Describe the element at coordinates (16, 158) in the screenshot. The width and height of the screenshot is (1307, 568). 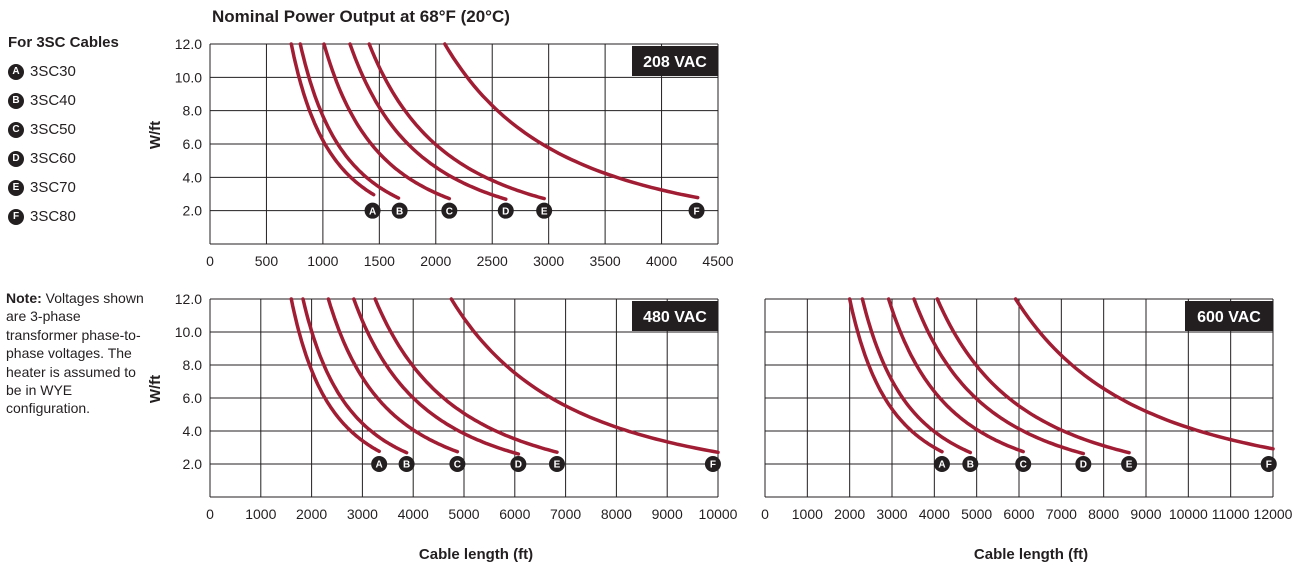
I see `legend-marker-d: D` at that location.